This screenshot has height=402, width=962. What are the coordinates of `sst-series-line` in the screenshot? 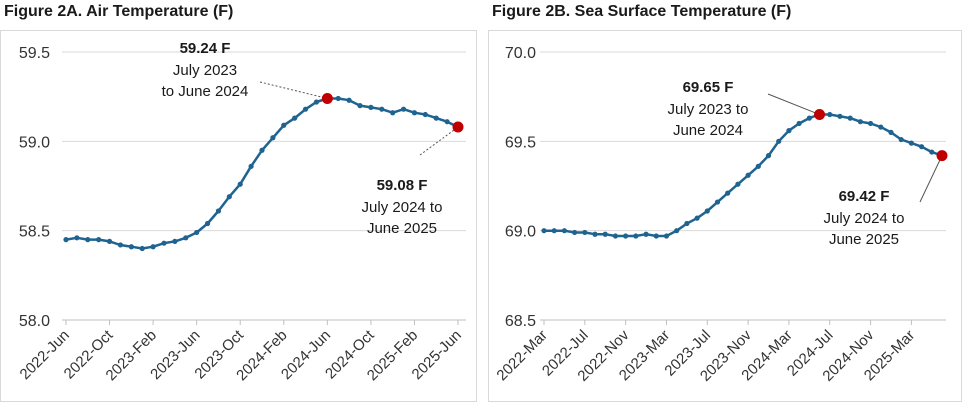 It's located at (743, 175).